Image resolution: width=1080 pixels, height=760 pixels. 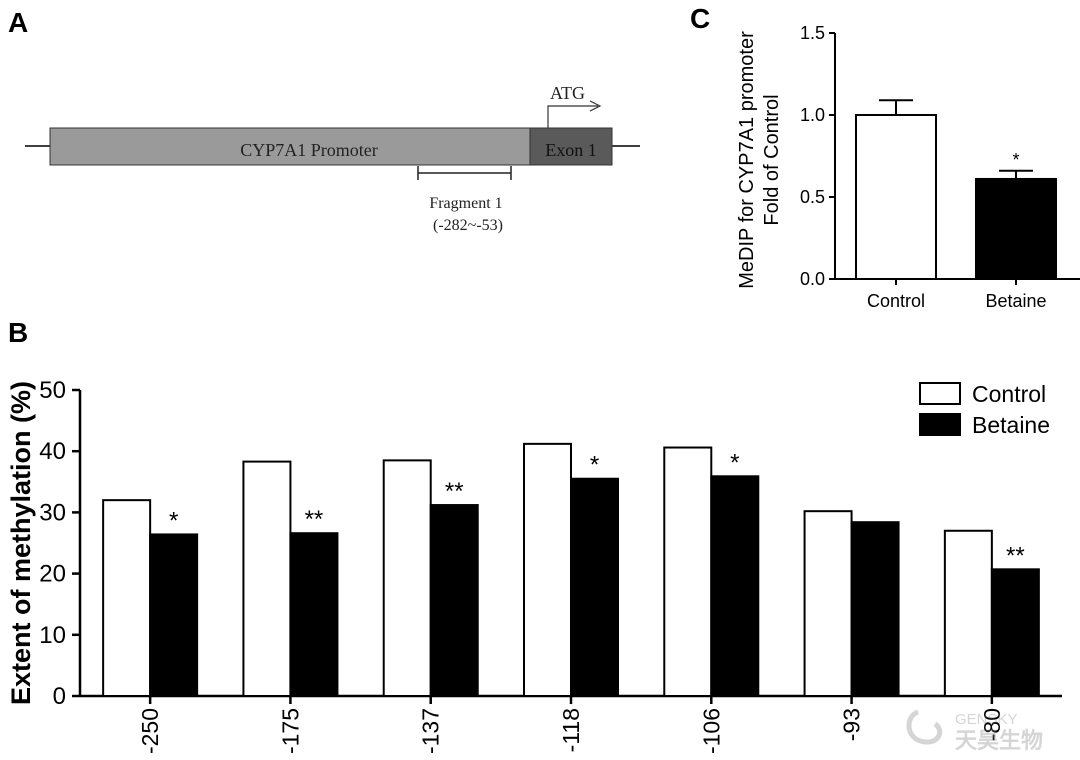 What do you see at coordinates (812, 279) in the screenshot?
I see `y-tick-label: 0.0` at bounding box center [812, 279].